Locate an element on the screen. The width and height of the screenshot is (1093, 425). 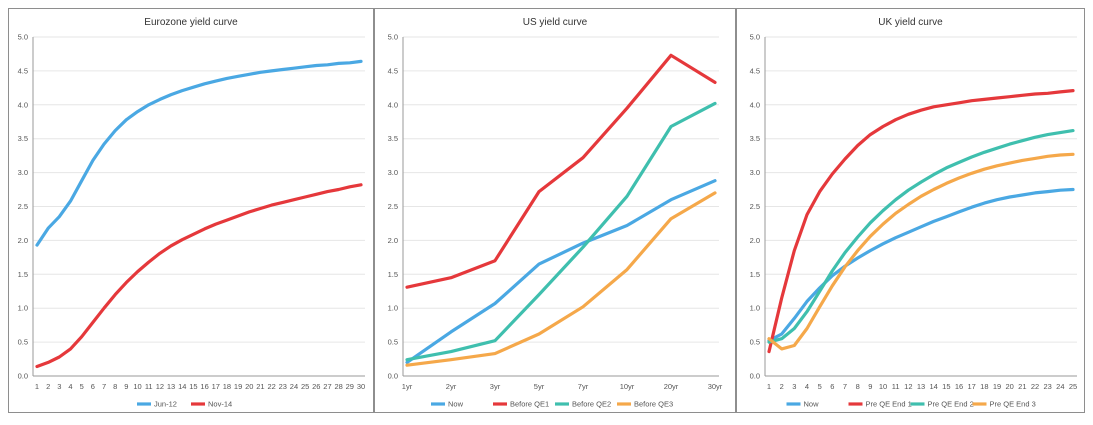
x-tick-label: 26 is located at coordinates (316, 386).